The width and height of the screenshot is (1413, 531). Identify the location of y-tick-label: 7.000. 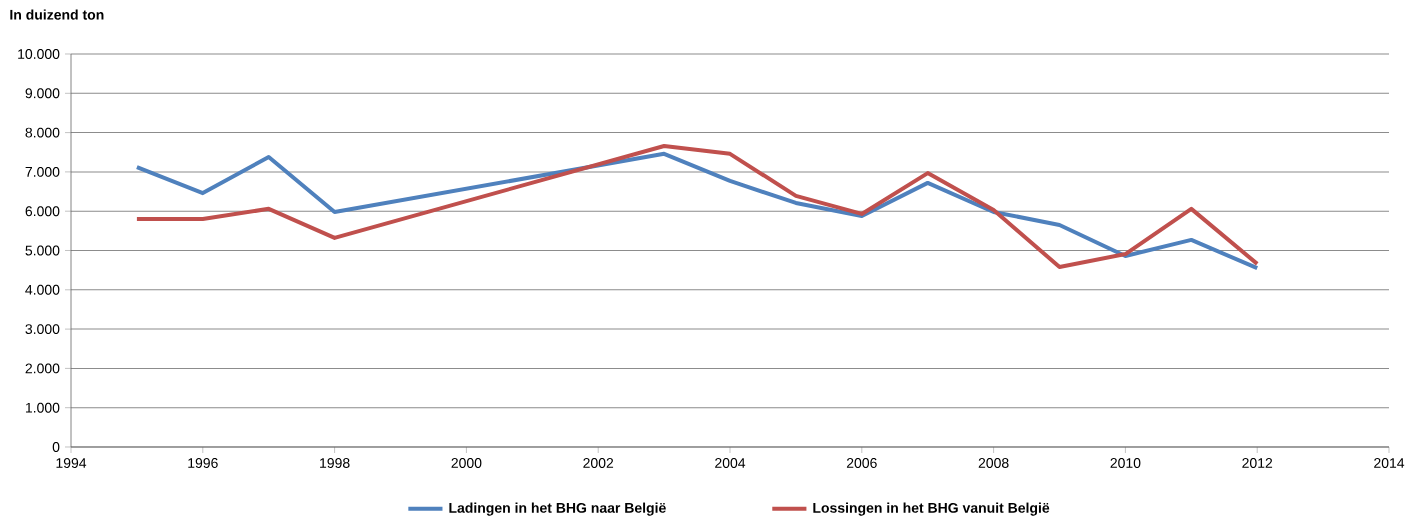
(42, 171).